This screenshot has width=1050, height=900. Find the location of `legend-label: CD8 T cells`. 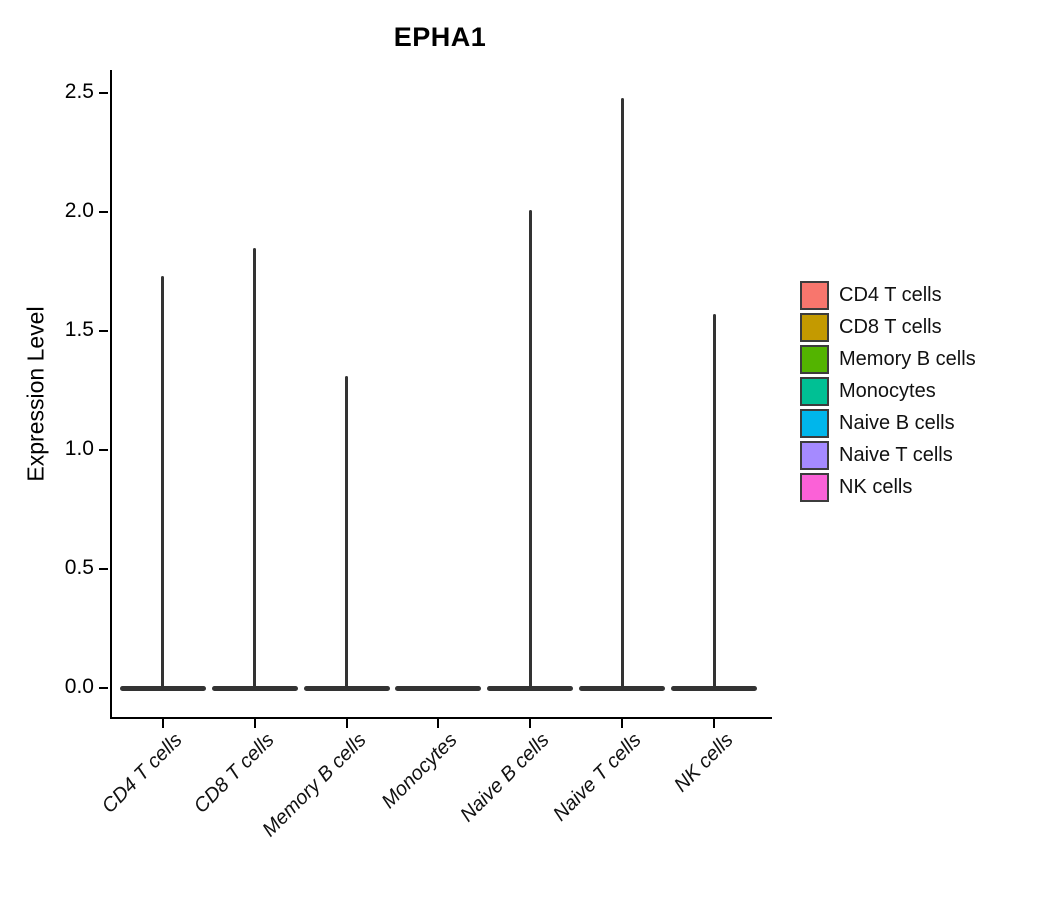

legend-label: CD8 T cells is located at coordinates (890, 327).